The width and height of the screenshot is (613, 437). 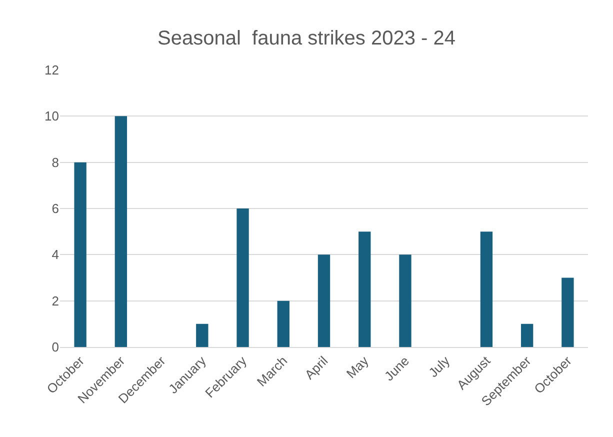 What do you see at coordinates (307, 39) in the screenshot?
I see `chart-title: Seasonal fauna strikes 2023 - 24` at bounding box center [307, 39].